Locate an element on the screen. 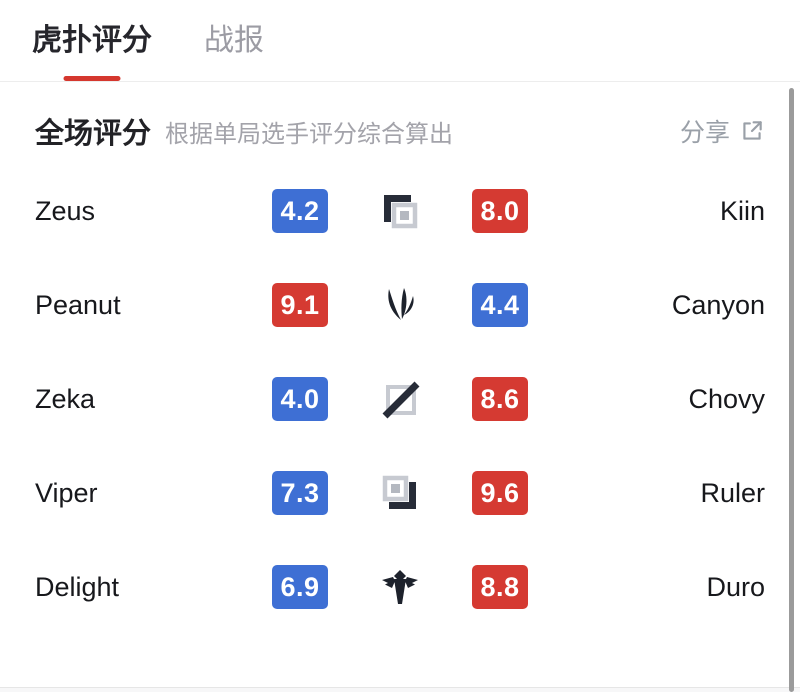 This screenshot has height=692, width=800. score-group: 4.0 8.6 is located at coordinates (400, 399).